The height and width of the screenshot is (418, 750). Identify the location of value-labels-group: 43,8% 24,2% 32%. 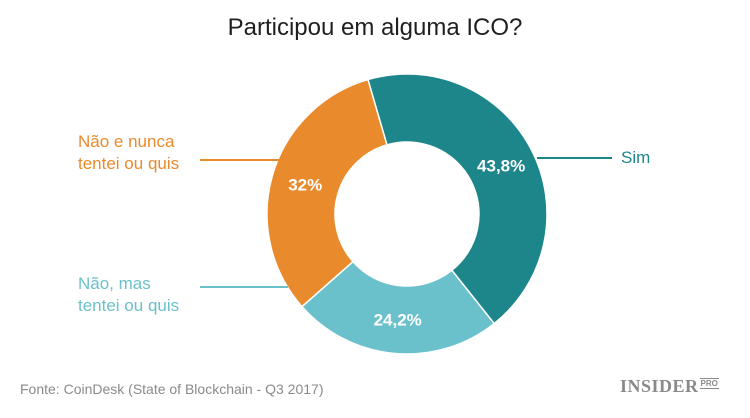
(406, 242).